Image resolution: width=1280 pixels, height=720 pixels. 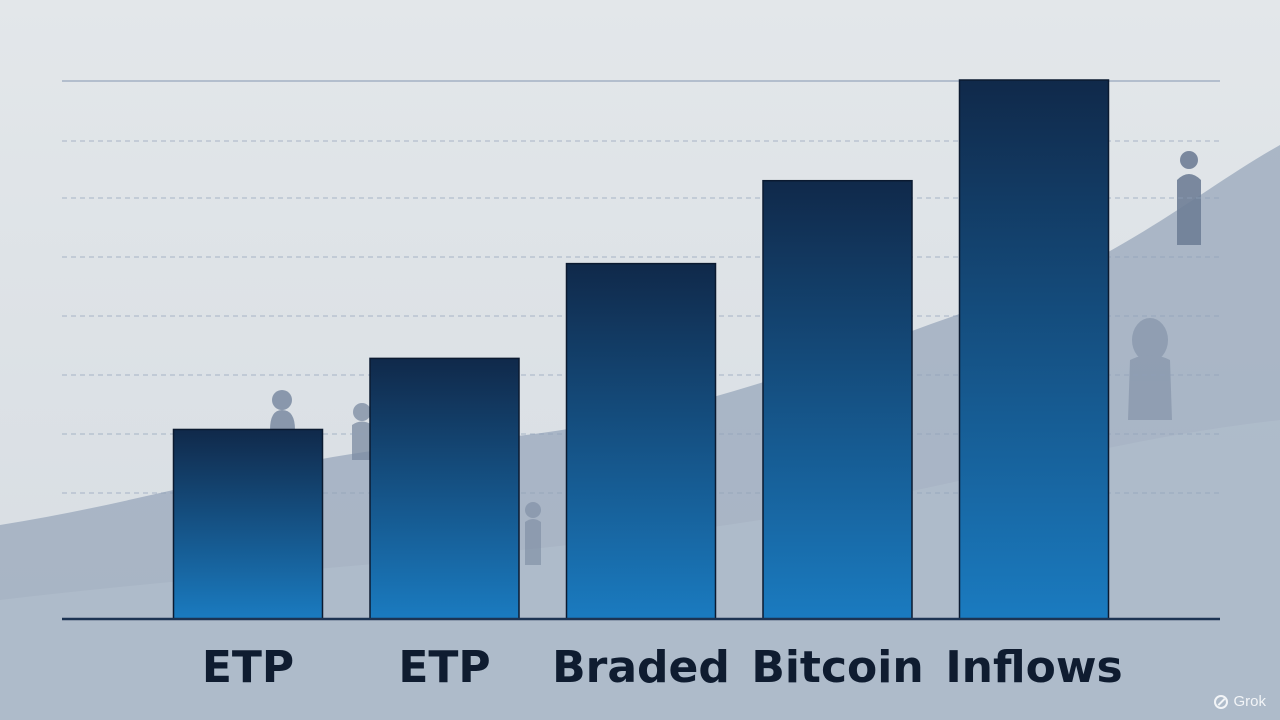 I want to click on category-label: Braded, so click(x=641, y=667).